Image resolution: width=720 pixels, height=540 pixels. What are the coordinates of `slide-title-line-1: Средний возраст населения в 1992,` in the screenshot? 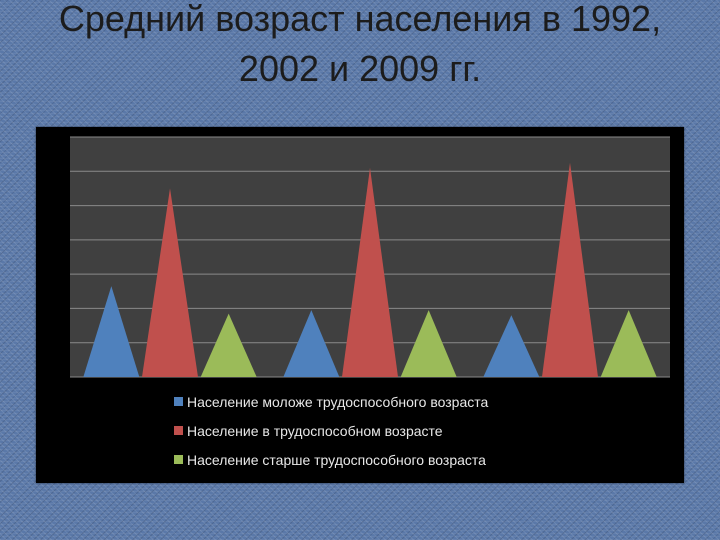 It's located at (360, 19).